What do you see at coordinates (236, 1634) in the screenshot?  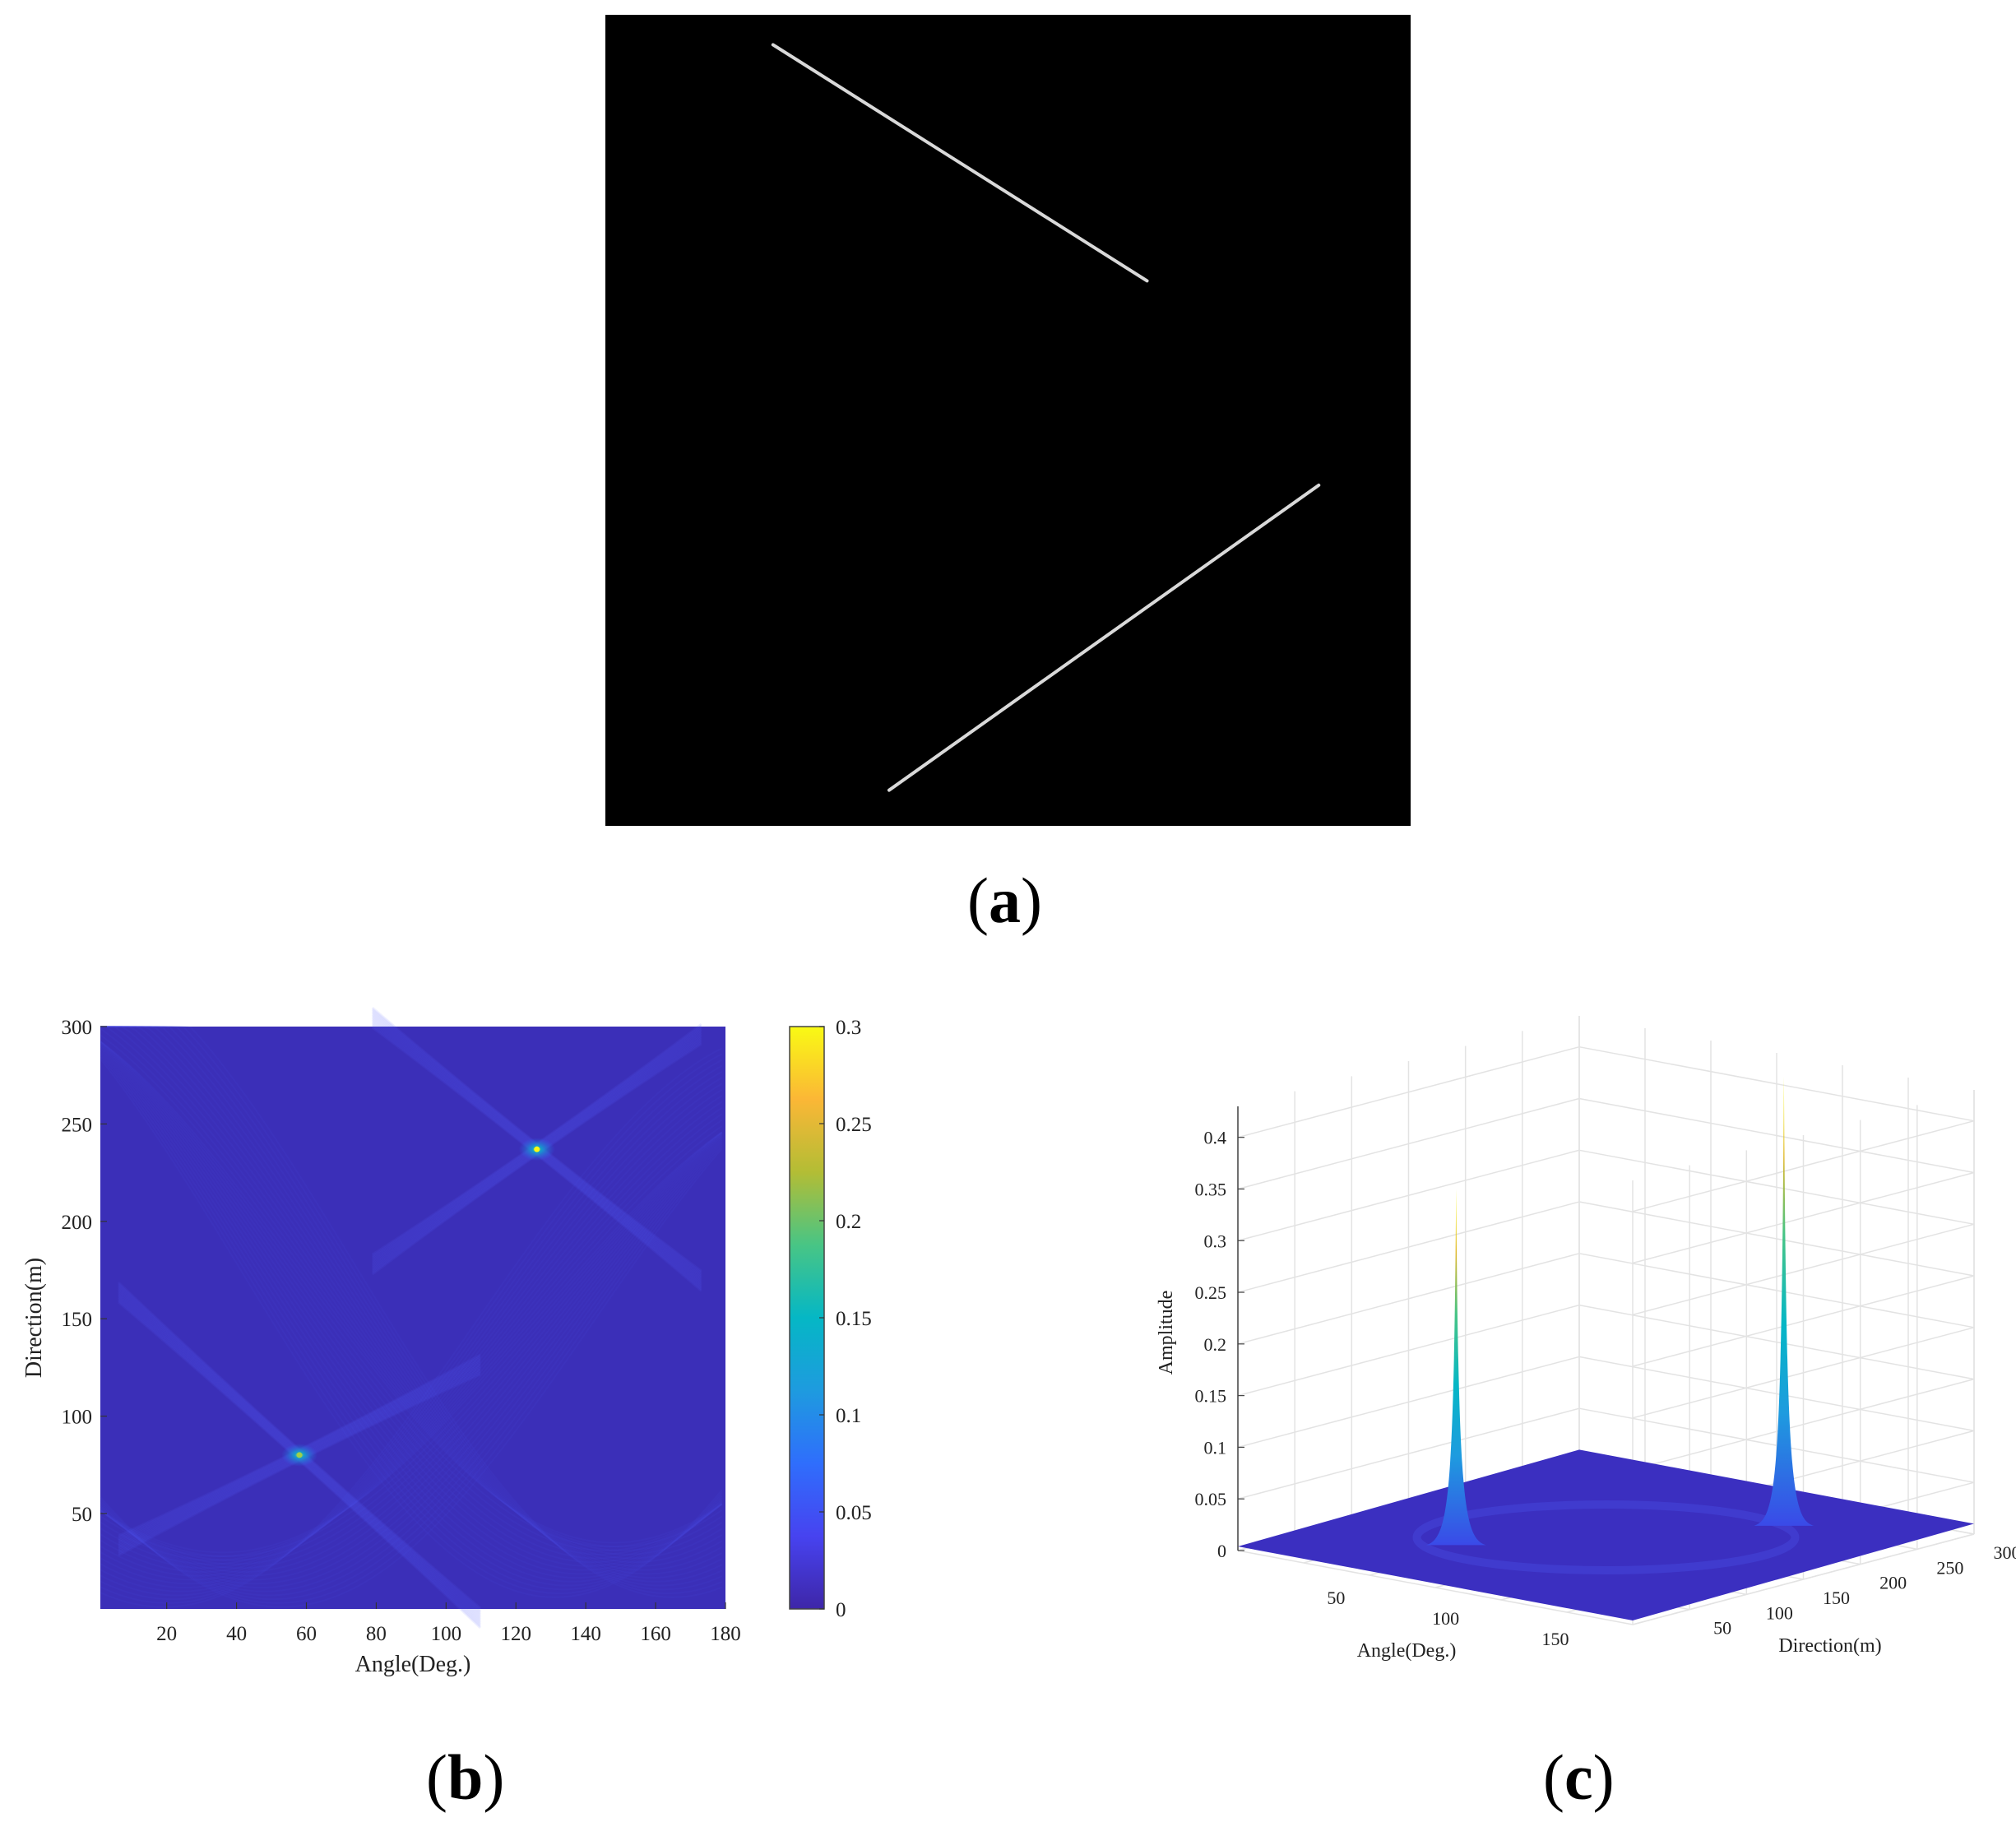 I see `heatmap-x-tick-label: 40` at bounding box center [236, 1634].